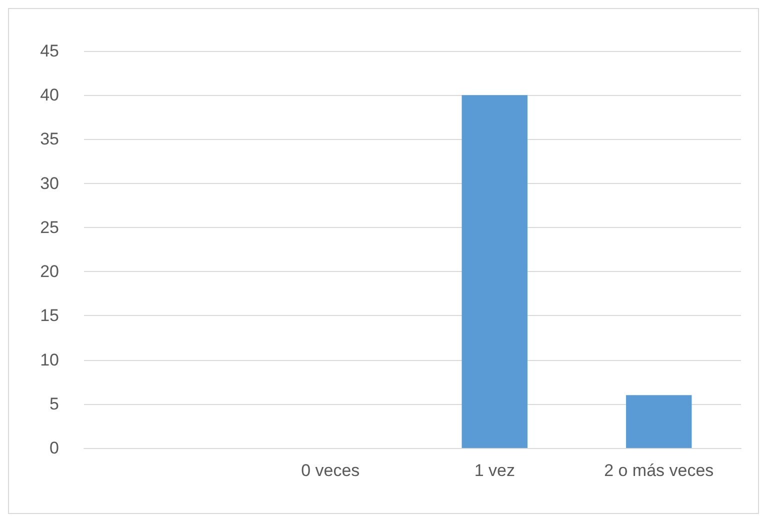  Describe the element at coordinates (49, 316) in the screenshot. I see `y-tick-label: 15` at that location.